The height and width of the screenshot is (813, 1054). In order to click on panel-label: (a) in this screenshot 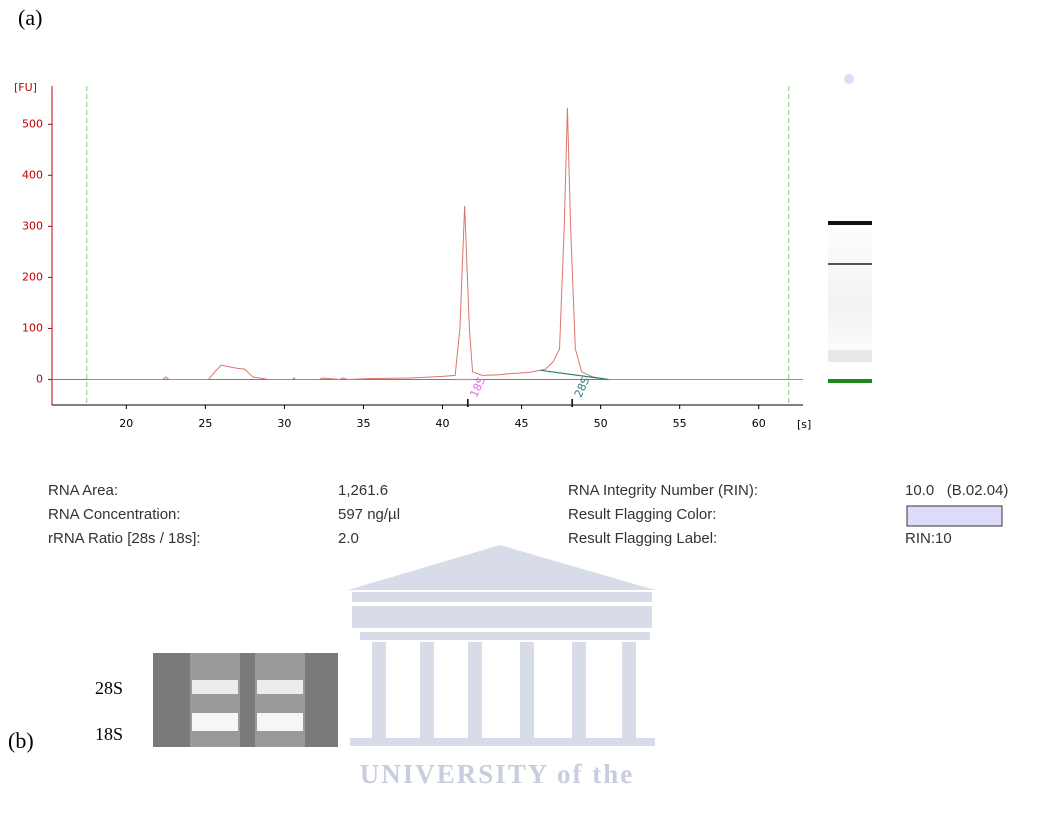, I will do `click(30, 17)`.